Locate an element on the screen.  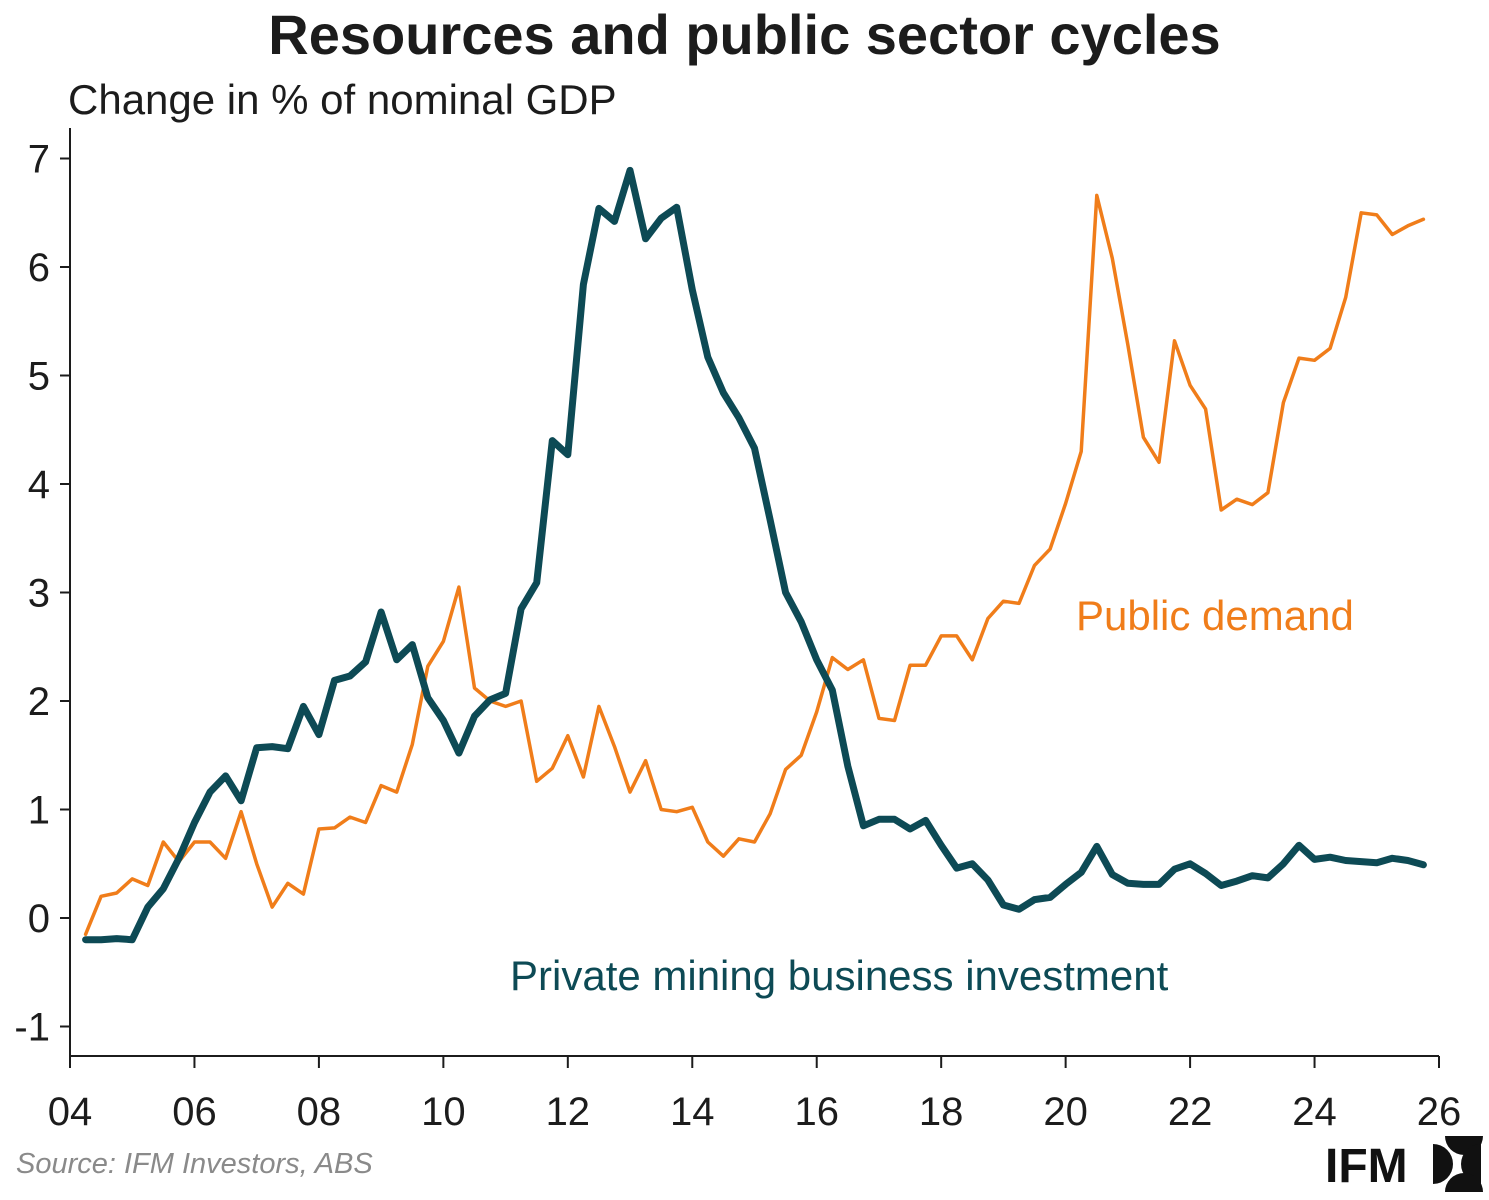
y-tick-label: 5 is located at coordinates (39, 377).